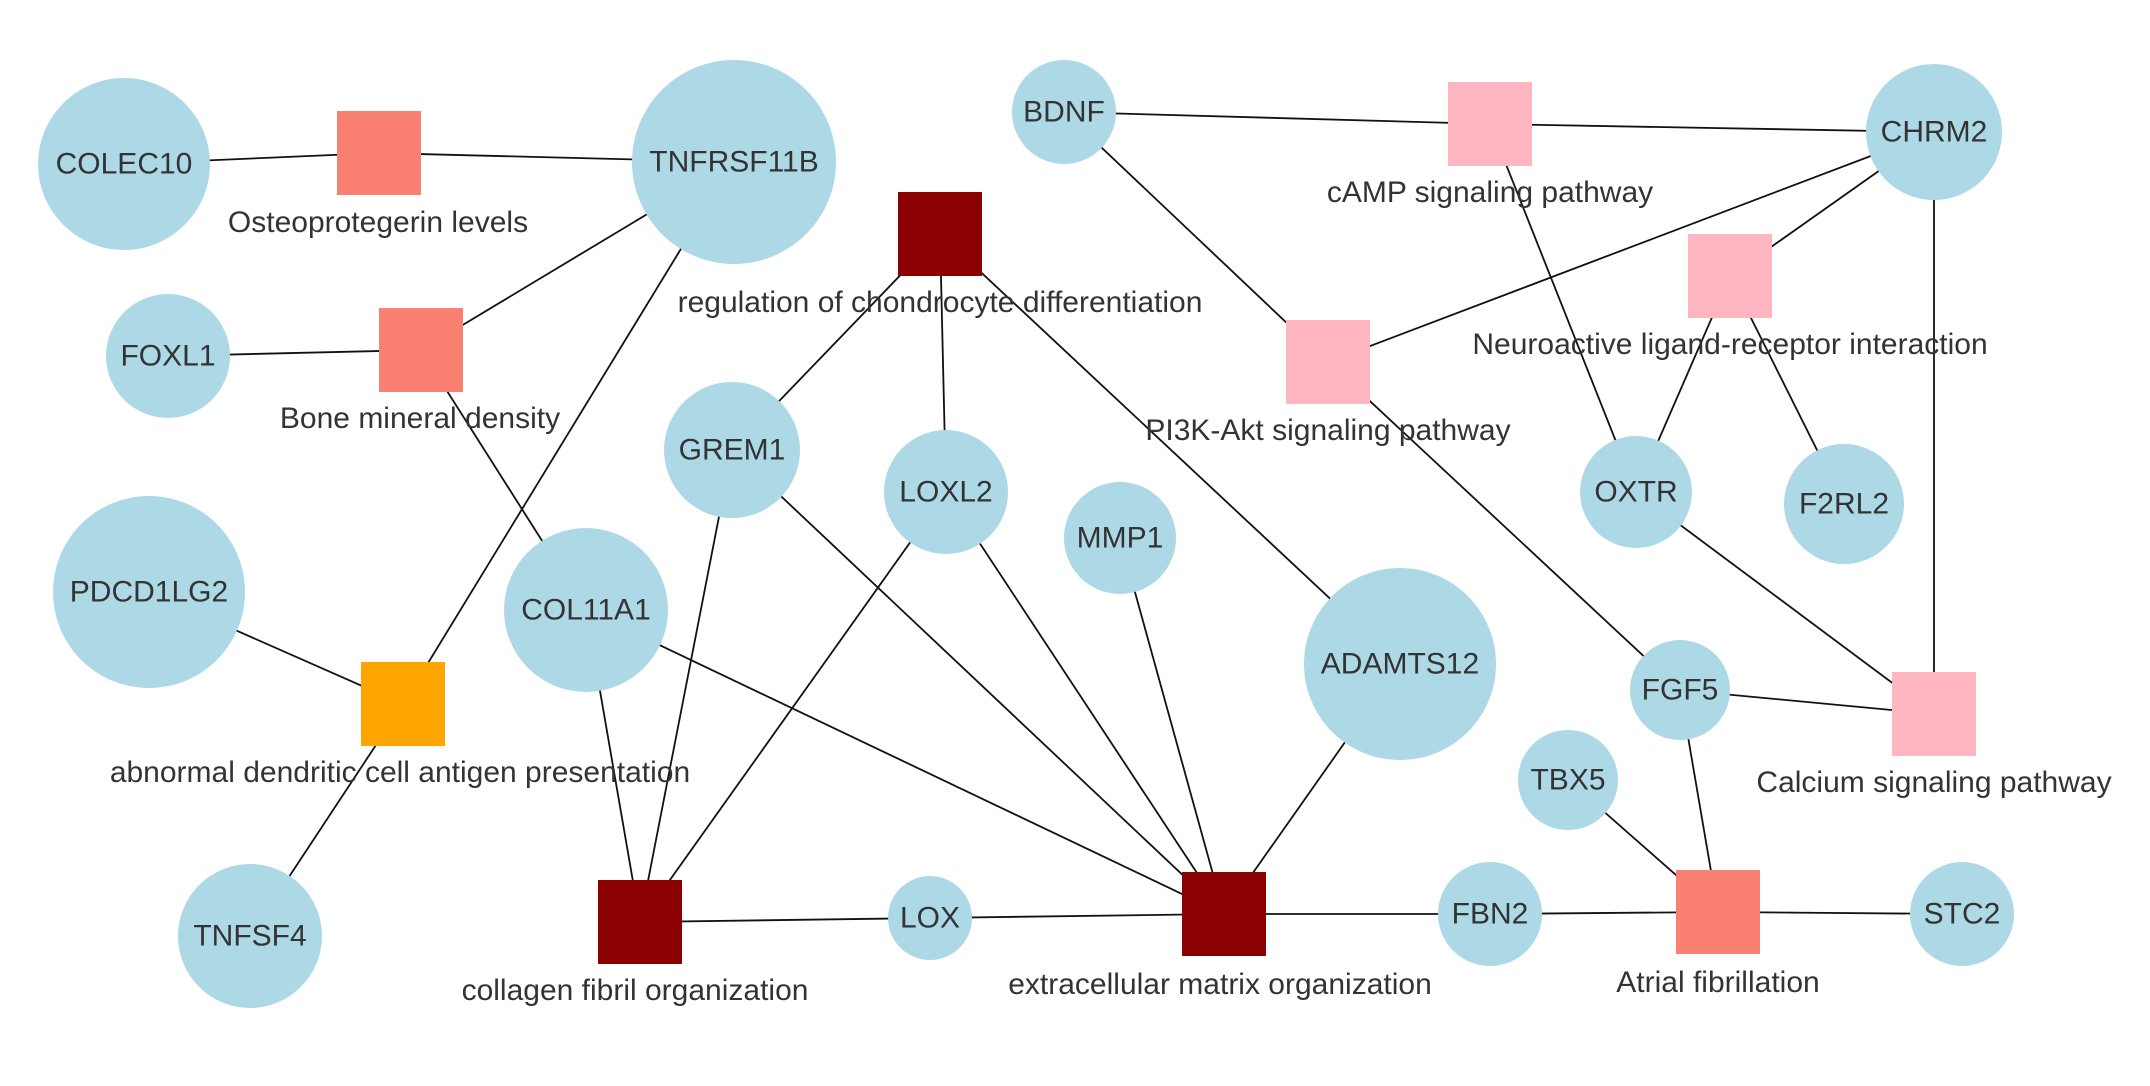  I want to click on term-node-bone: Bone mineral density, so click(420, 371).